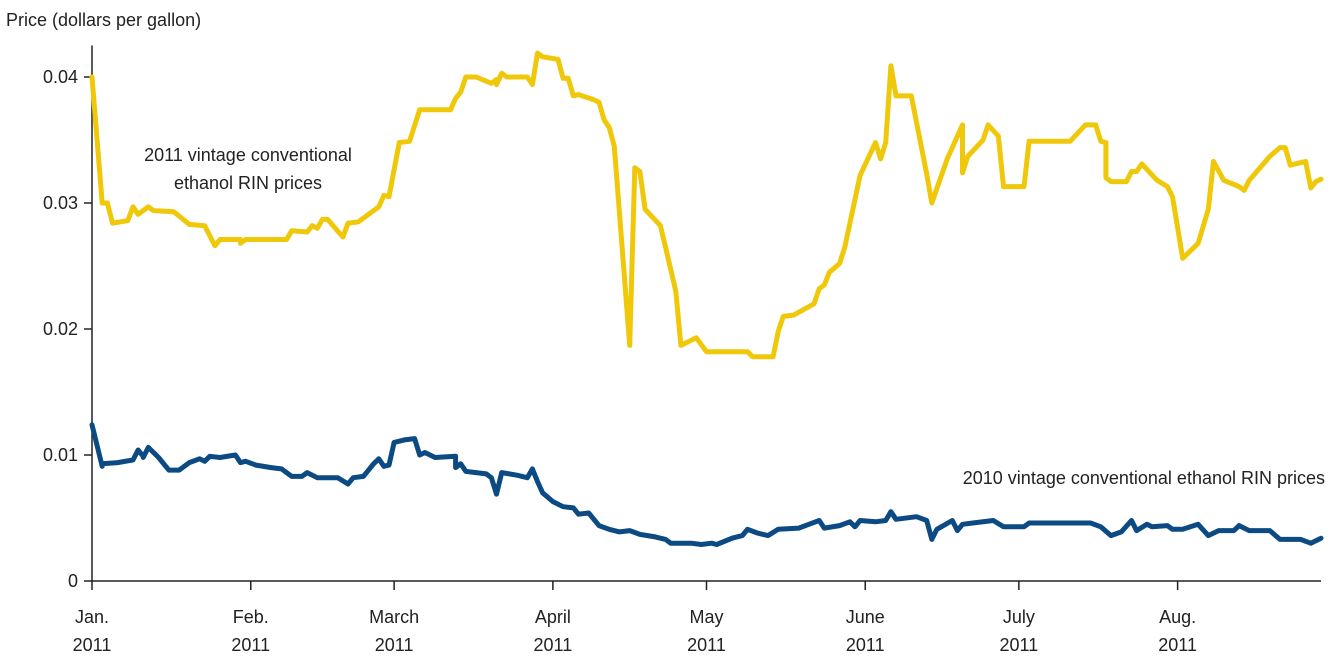 The width and height of the screenshot is (1338, 658). Describe the element at coordinates (250, 631) in the screenshot. I see `x-tick-label: Feb. 2011` at that location.